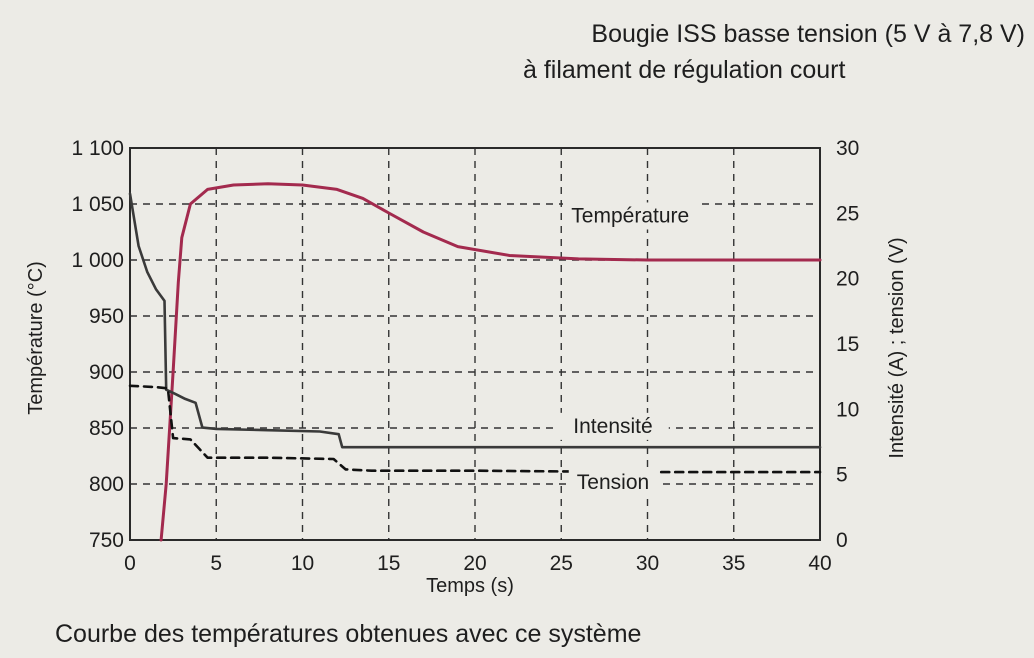 This screenshot has width=1034, height=658. Describe the element at coordinates (130, 563) in the screenshot. I see `x-tick-label: 0` at that location.